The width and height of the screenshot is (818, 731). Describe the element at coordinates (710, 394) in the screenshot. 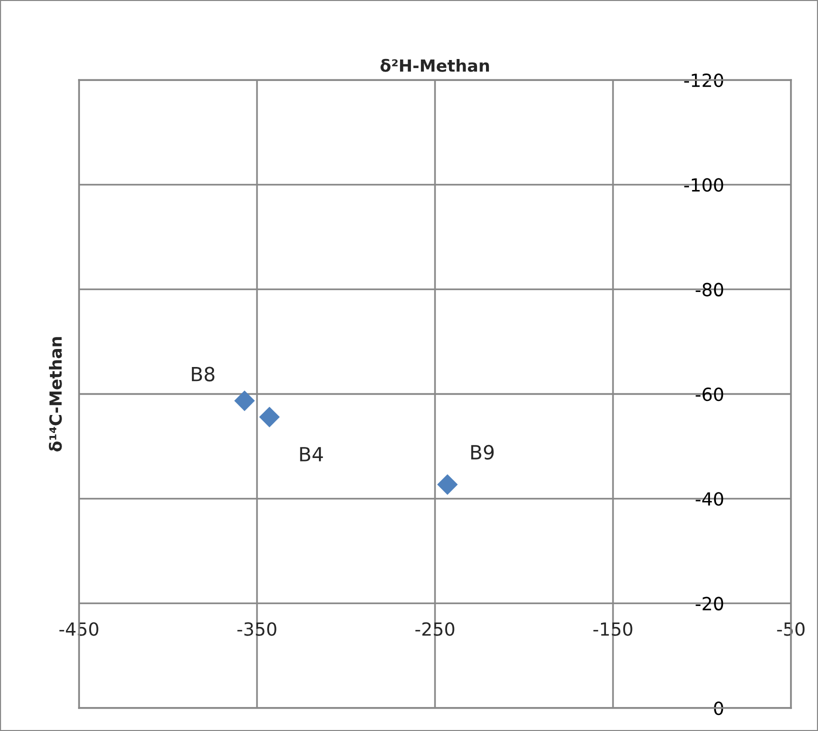

I see `y-tick-label: -60` at that location.